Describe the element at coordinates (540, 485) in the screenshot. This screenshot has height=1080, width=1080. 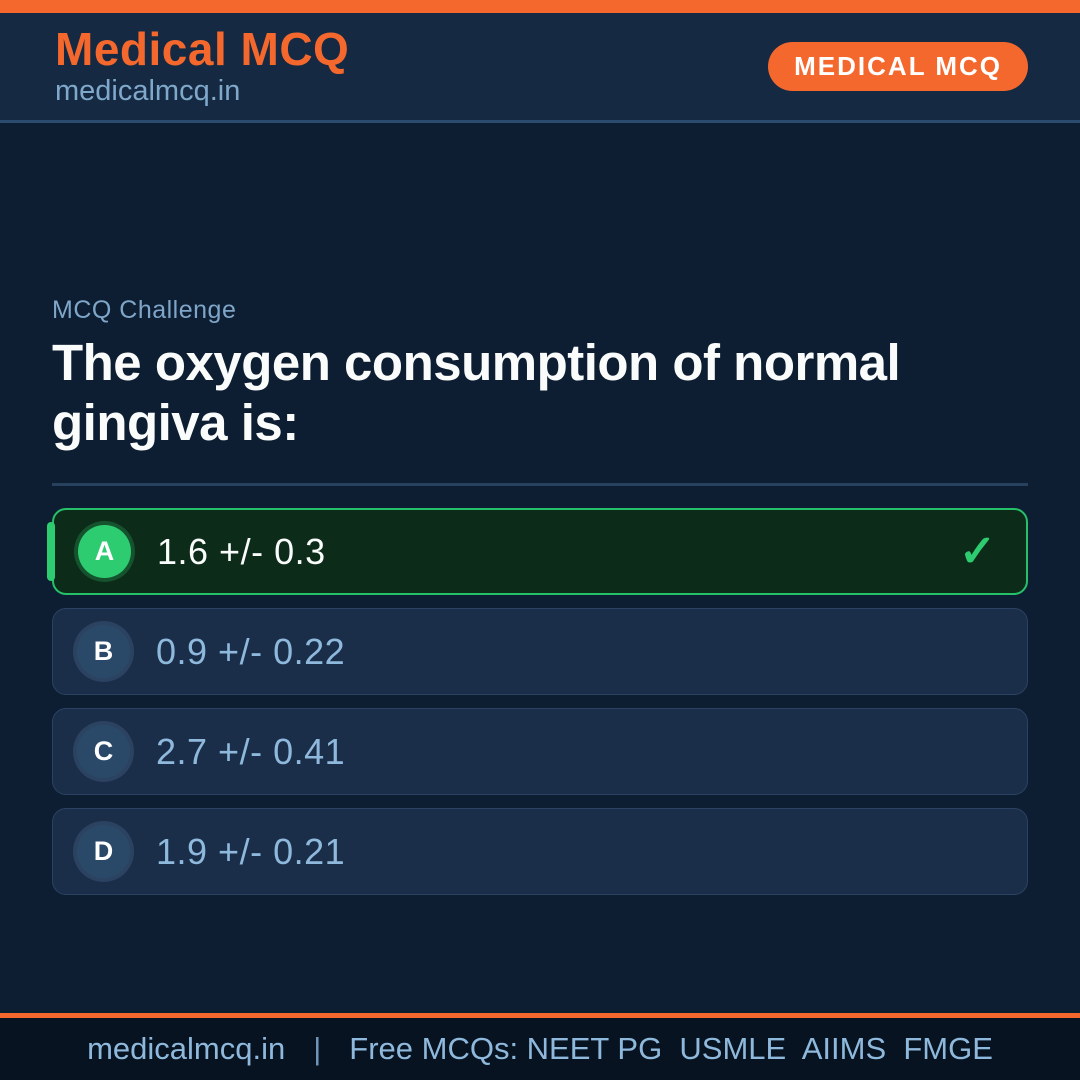
I see `divider` at that location.